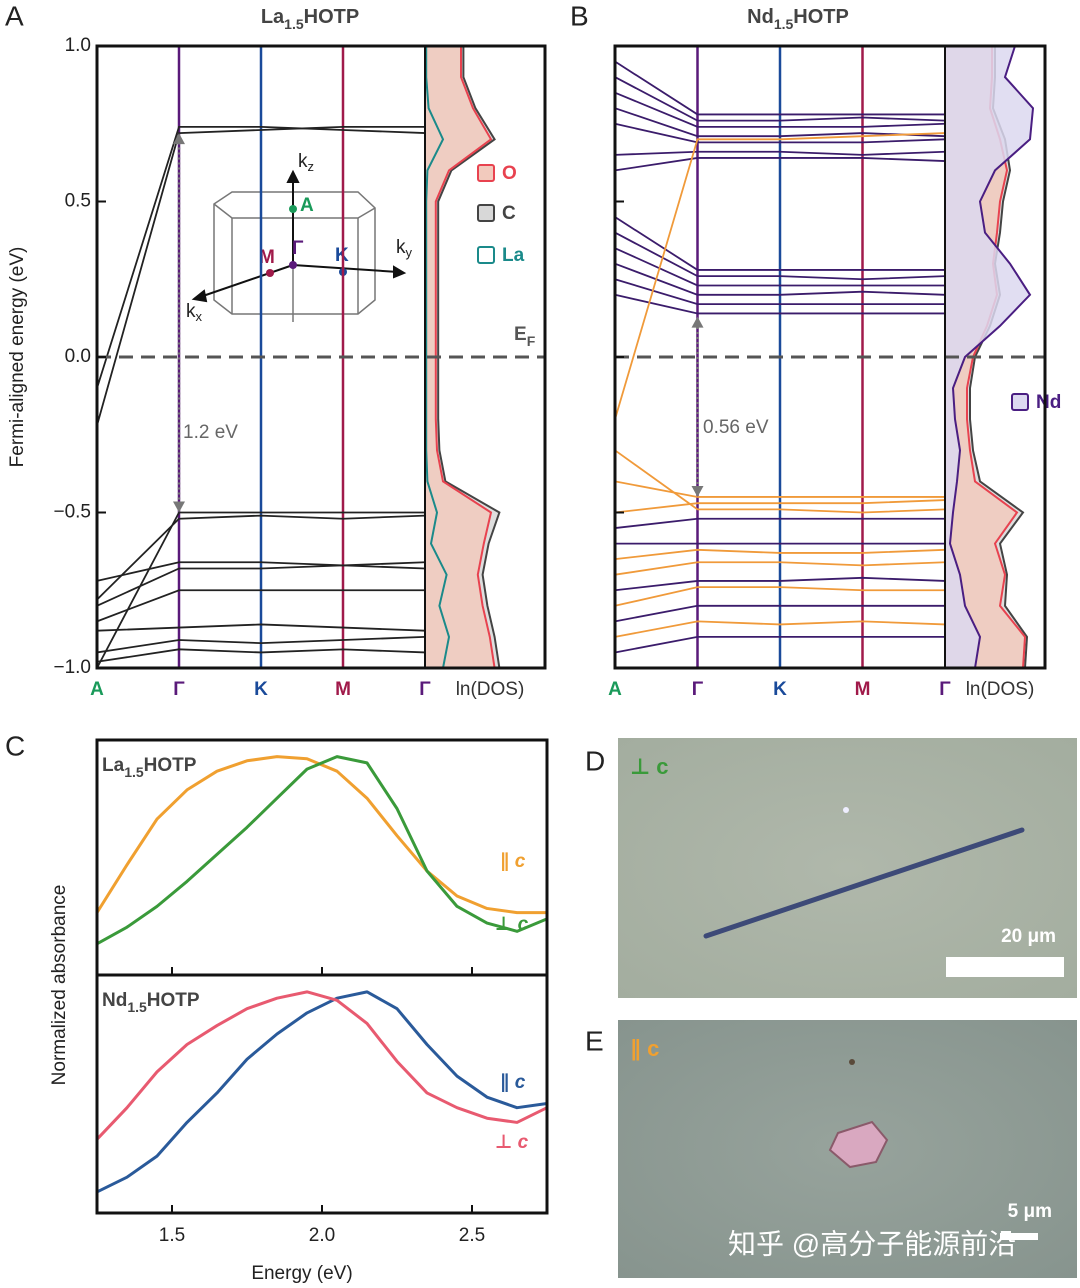 This screenshot has width=1080, height=1288. I want to click on panel-letter: E, so click(594, 1040).